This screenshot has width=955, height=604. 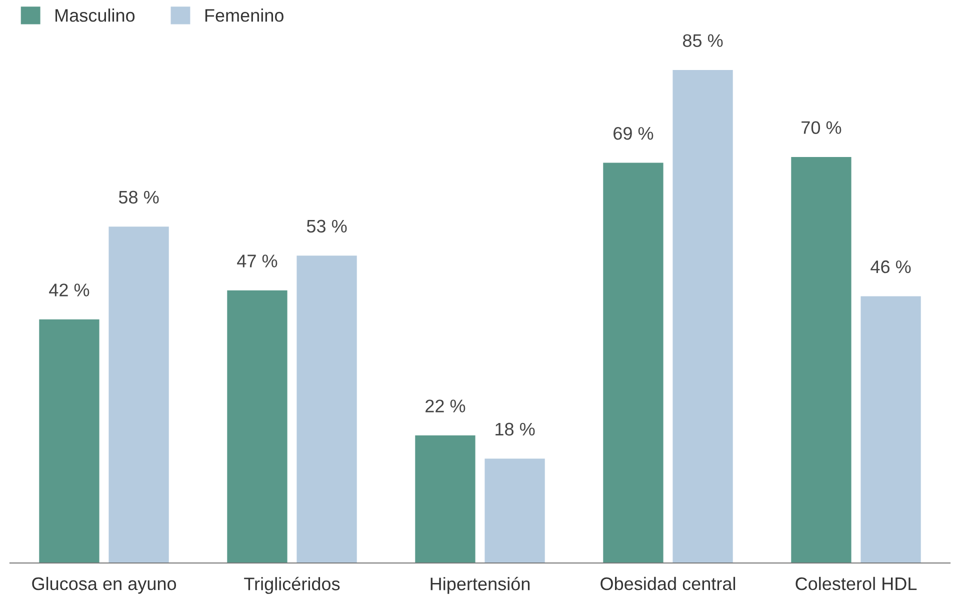 What do you see at coordinates (890, 267) in the screenshot?
I see `data-label: 46 %` at bounding box center [890, 267].